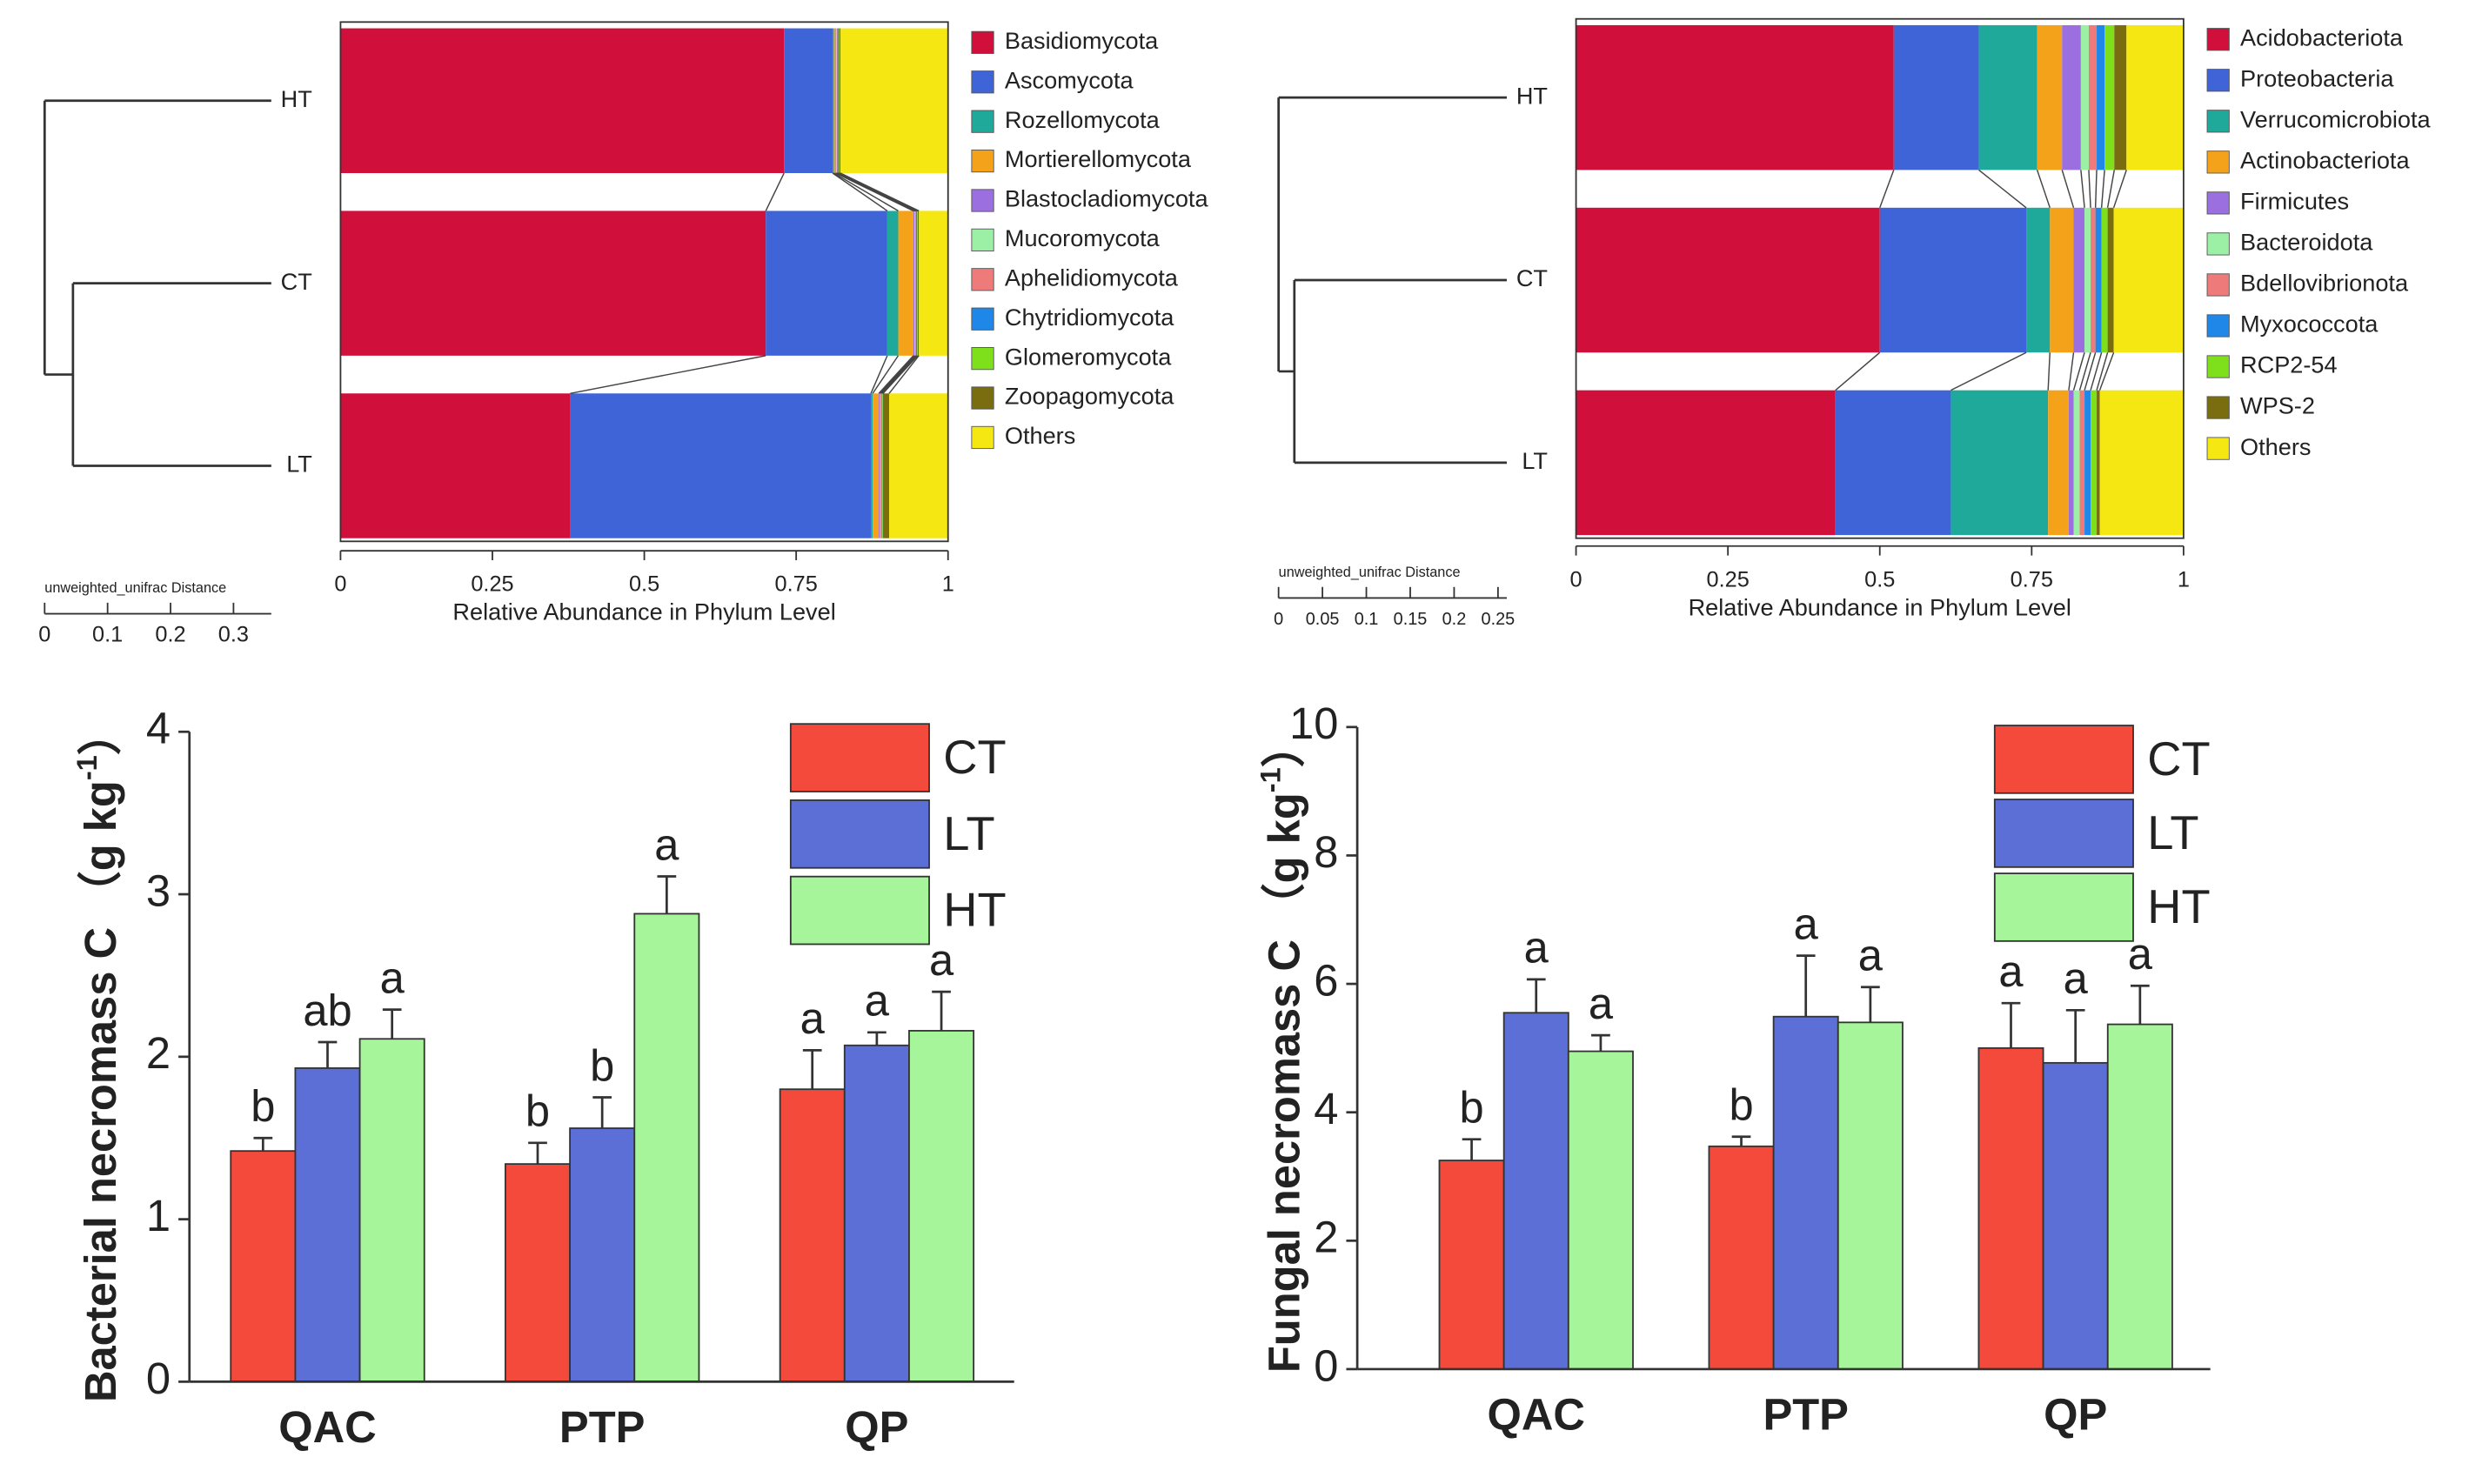  Describe the element at coordinates (2275, 446) in the screenshot. I see `legend-label: Others` at that location.